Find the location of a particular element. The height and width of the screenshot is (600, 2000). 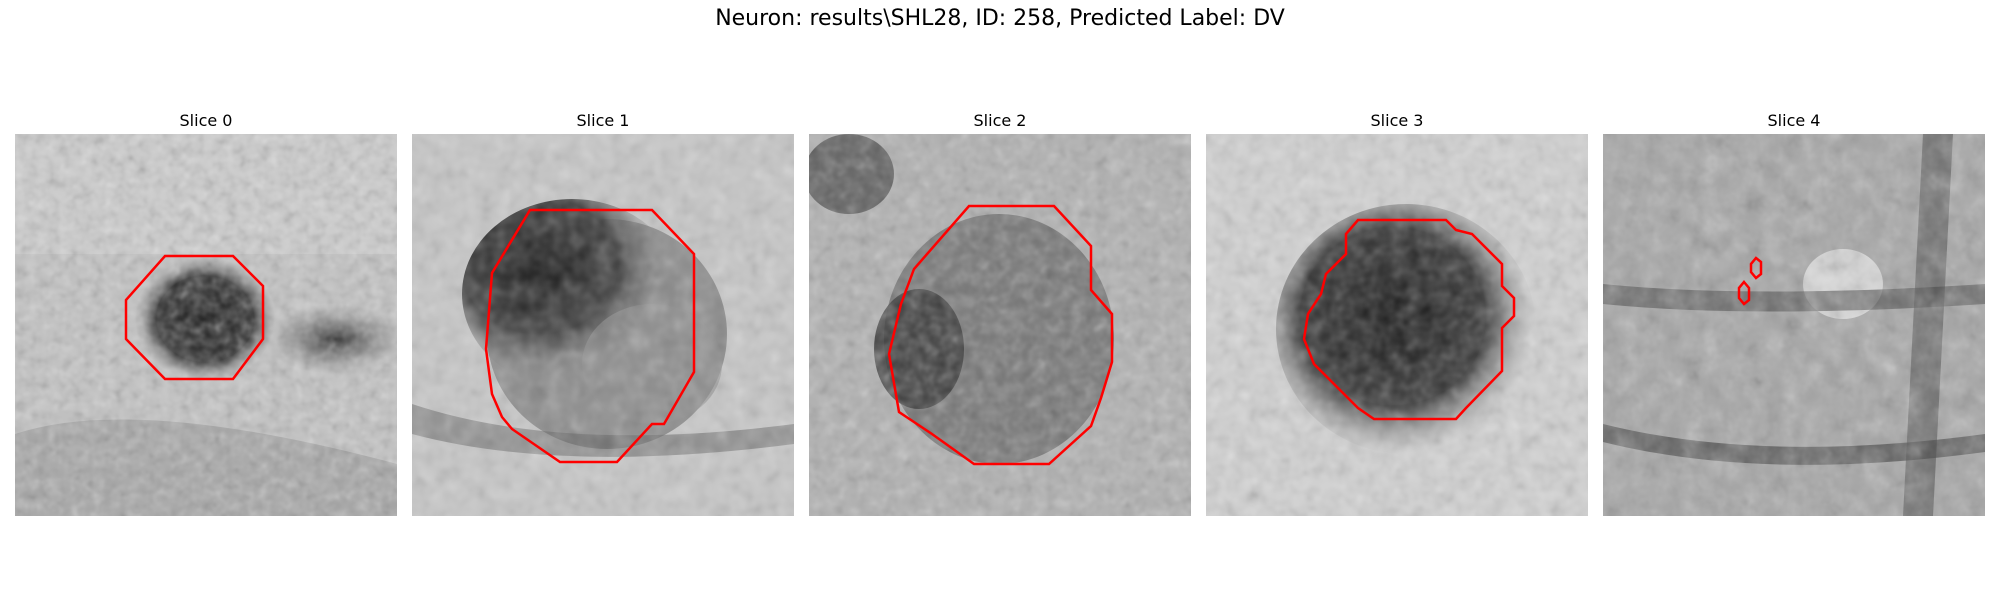

roi-contour-4b is located at coordinates (1744, 293).